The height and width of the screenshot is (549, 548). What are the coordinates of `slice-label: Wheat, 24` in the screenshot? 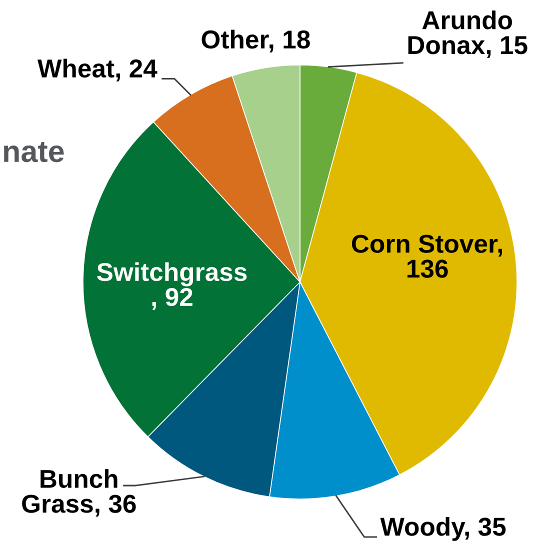 It's located at (97, 70).